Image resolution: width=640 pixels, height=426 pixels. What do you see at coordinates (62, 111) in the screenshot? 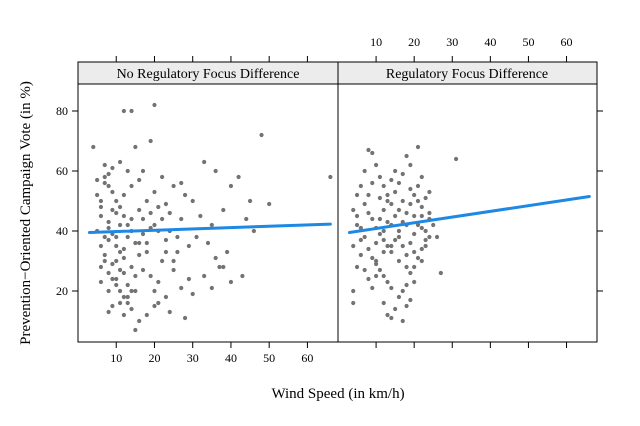
I see `y-tick-label: 80` at bounding box center [62, 111].